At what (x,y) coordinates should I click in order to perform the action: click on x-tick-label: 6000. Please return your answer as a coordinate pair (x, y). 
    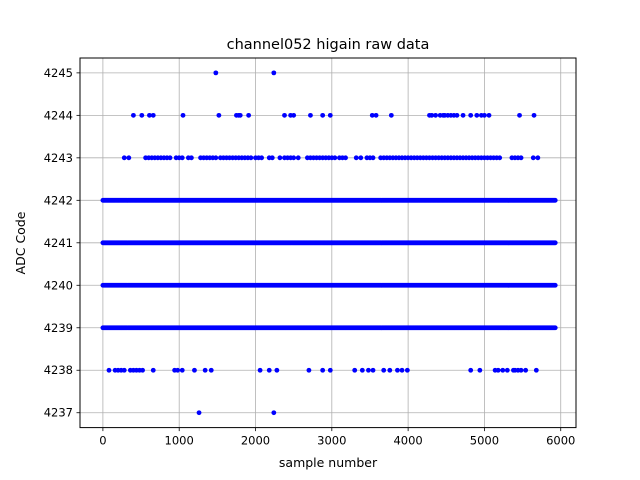
    Looking at the image, I should click on (560, 441).